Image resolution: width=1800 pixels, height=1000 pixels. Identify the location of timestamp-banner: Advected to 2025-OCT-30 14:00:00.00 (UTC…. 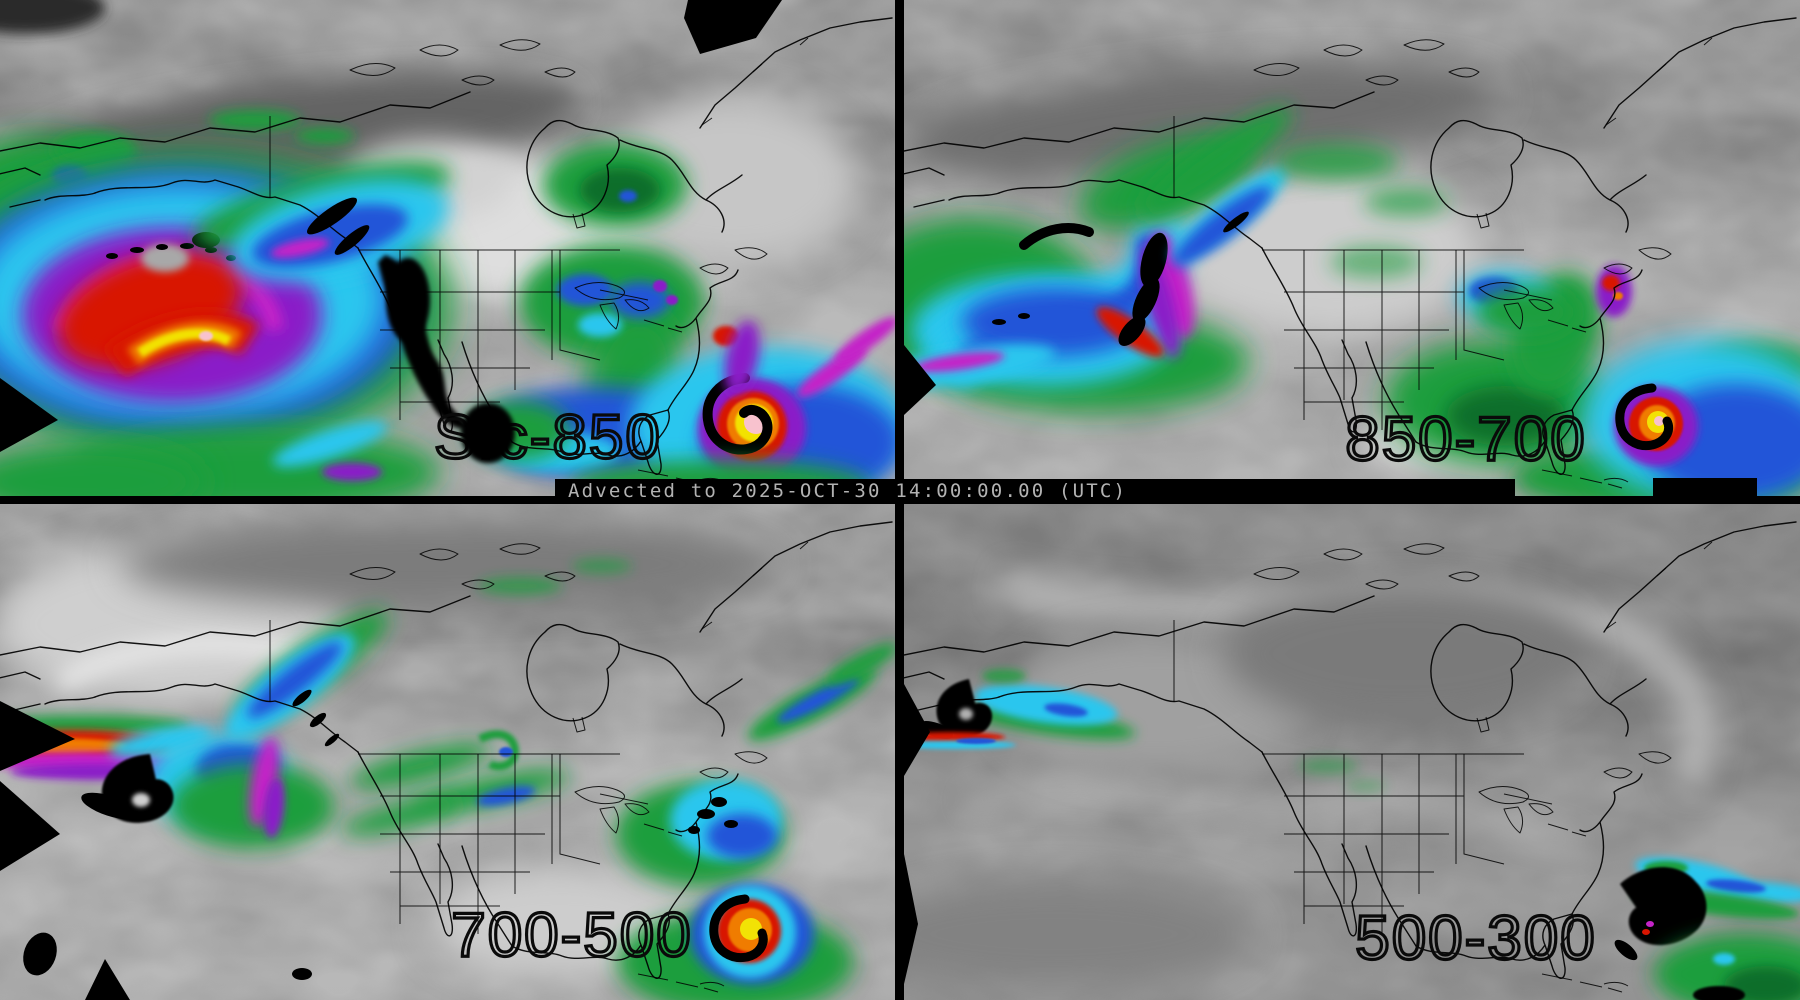
(1035, 491).